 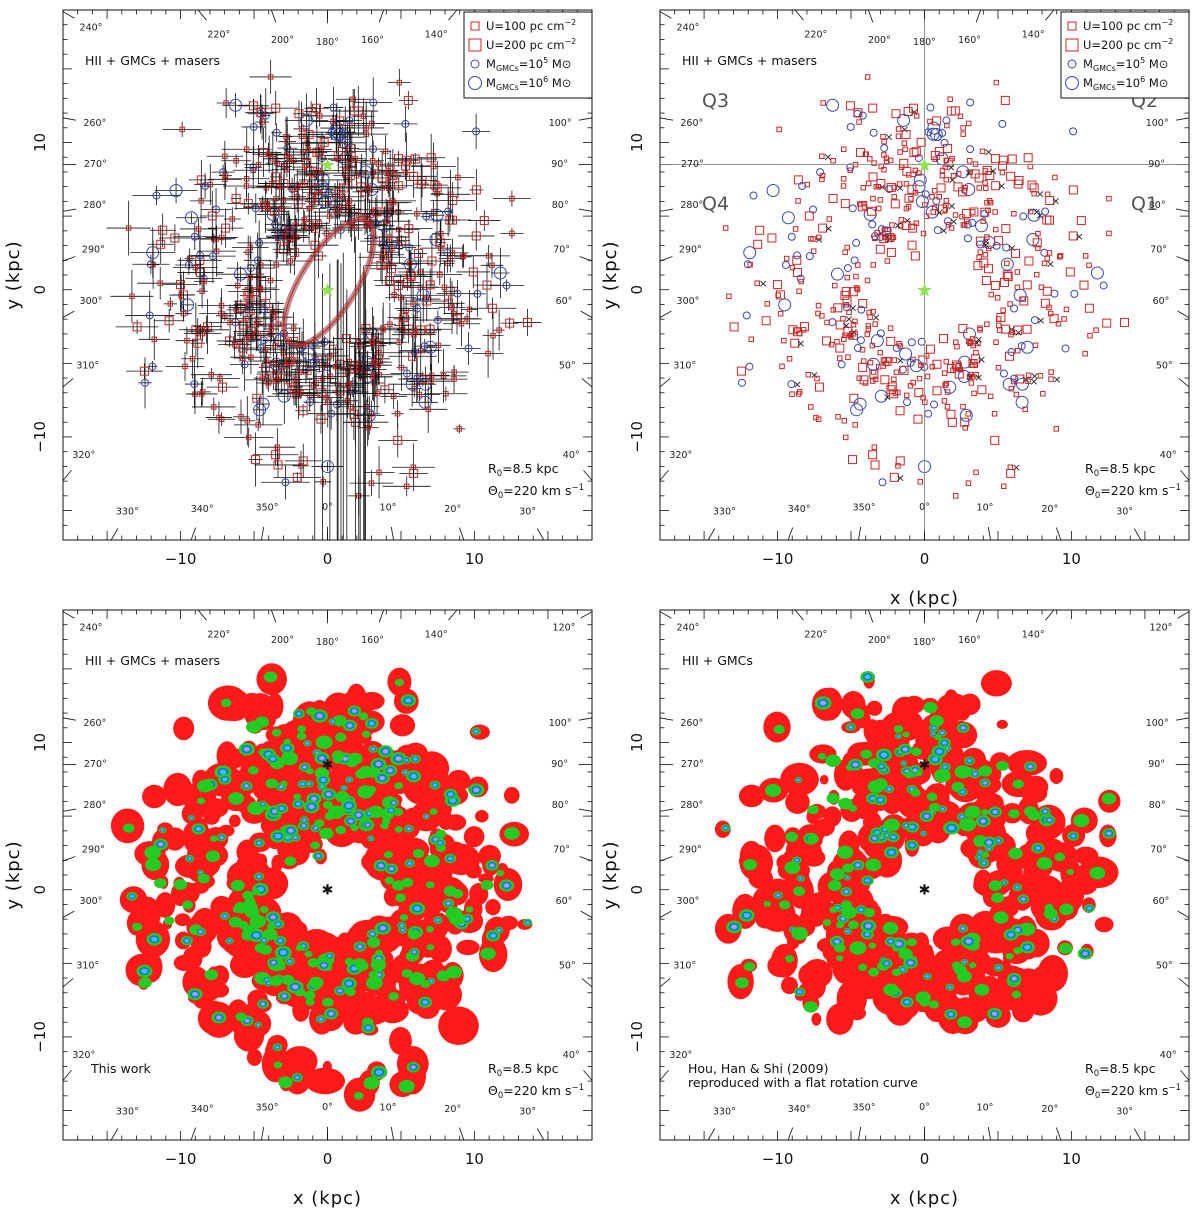 What do you see at coordinates (91, 27) in the screenshot?
I see `longitude-label: 240°` at bounding box center [91, 27].